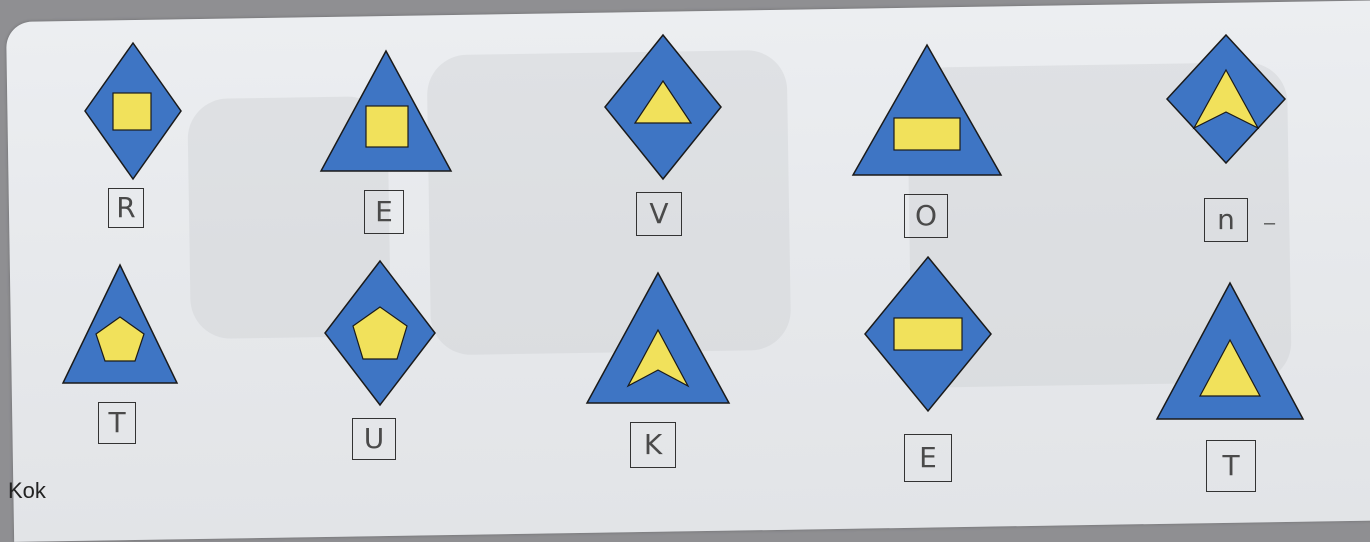 The width and height of the screenshot is (1370, 542). I want to click on answer-letter: K, so click(653, 444).